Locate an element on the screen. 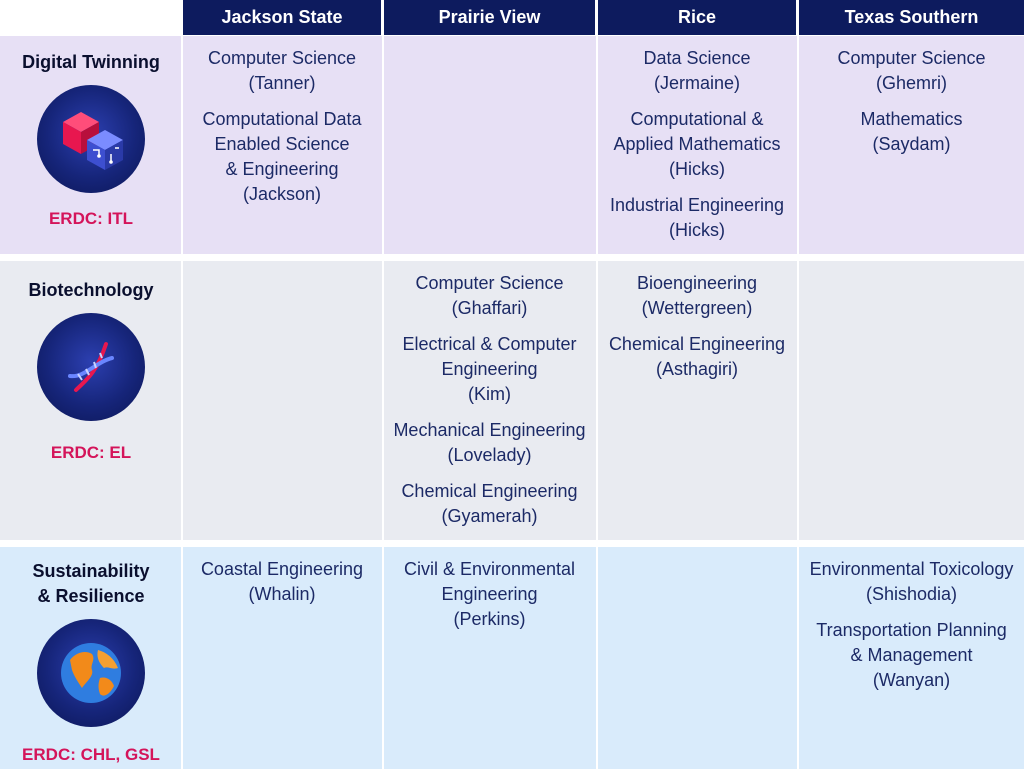 This screenshot has width=1024, height=769. program-line: (Lovelady) is located at coordinates (489, 455).